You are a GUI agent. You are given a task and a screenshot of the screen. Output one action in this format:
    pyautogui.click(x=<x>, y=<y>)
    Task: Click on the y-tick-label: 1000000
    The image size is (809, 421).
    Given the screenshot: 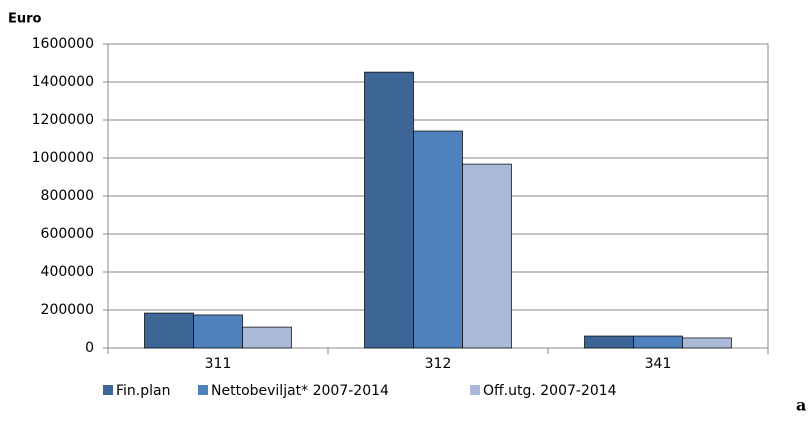 What is the action you would take?
    pyautogui.click(x=63, y=158)
    